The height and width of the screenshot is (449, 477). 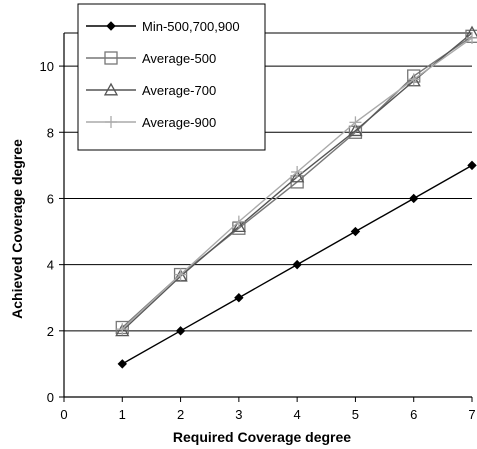 I want to click on legend-label: Average-700, so click(x=179, y=90).